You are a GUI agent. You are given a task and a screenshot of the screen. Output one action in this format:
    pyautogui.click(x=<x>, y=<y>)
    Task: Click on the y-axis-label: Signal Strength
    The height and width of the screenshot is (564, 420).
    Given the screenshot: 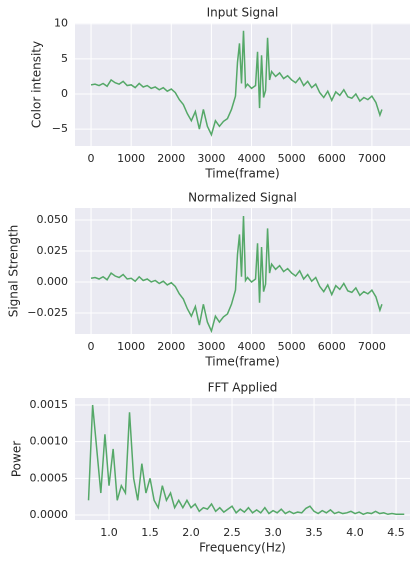 What is the action you would take?
    pyautogui.click(x=14, y=271)
    